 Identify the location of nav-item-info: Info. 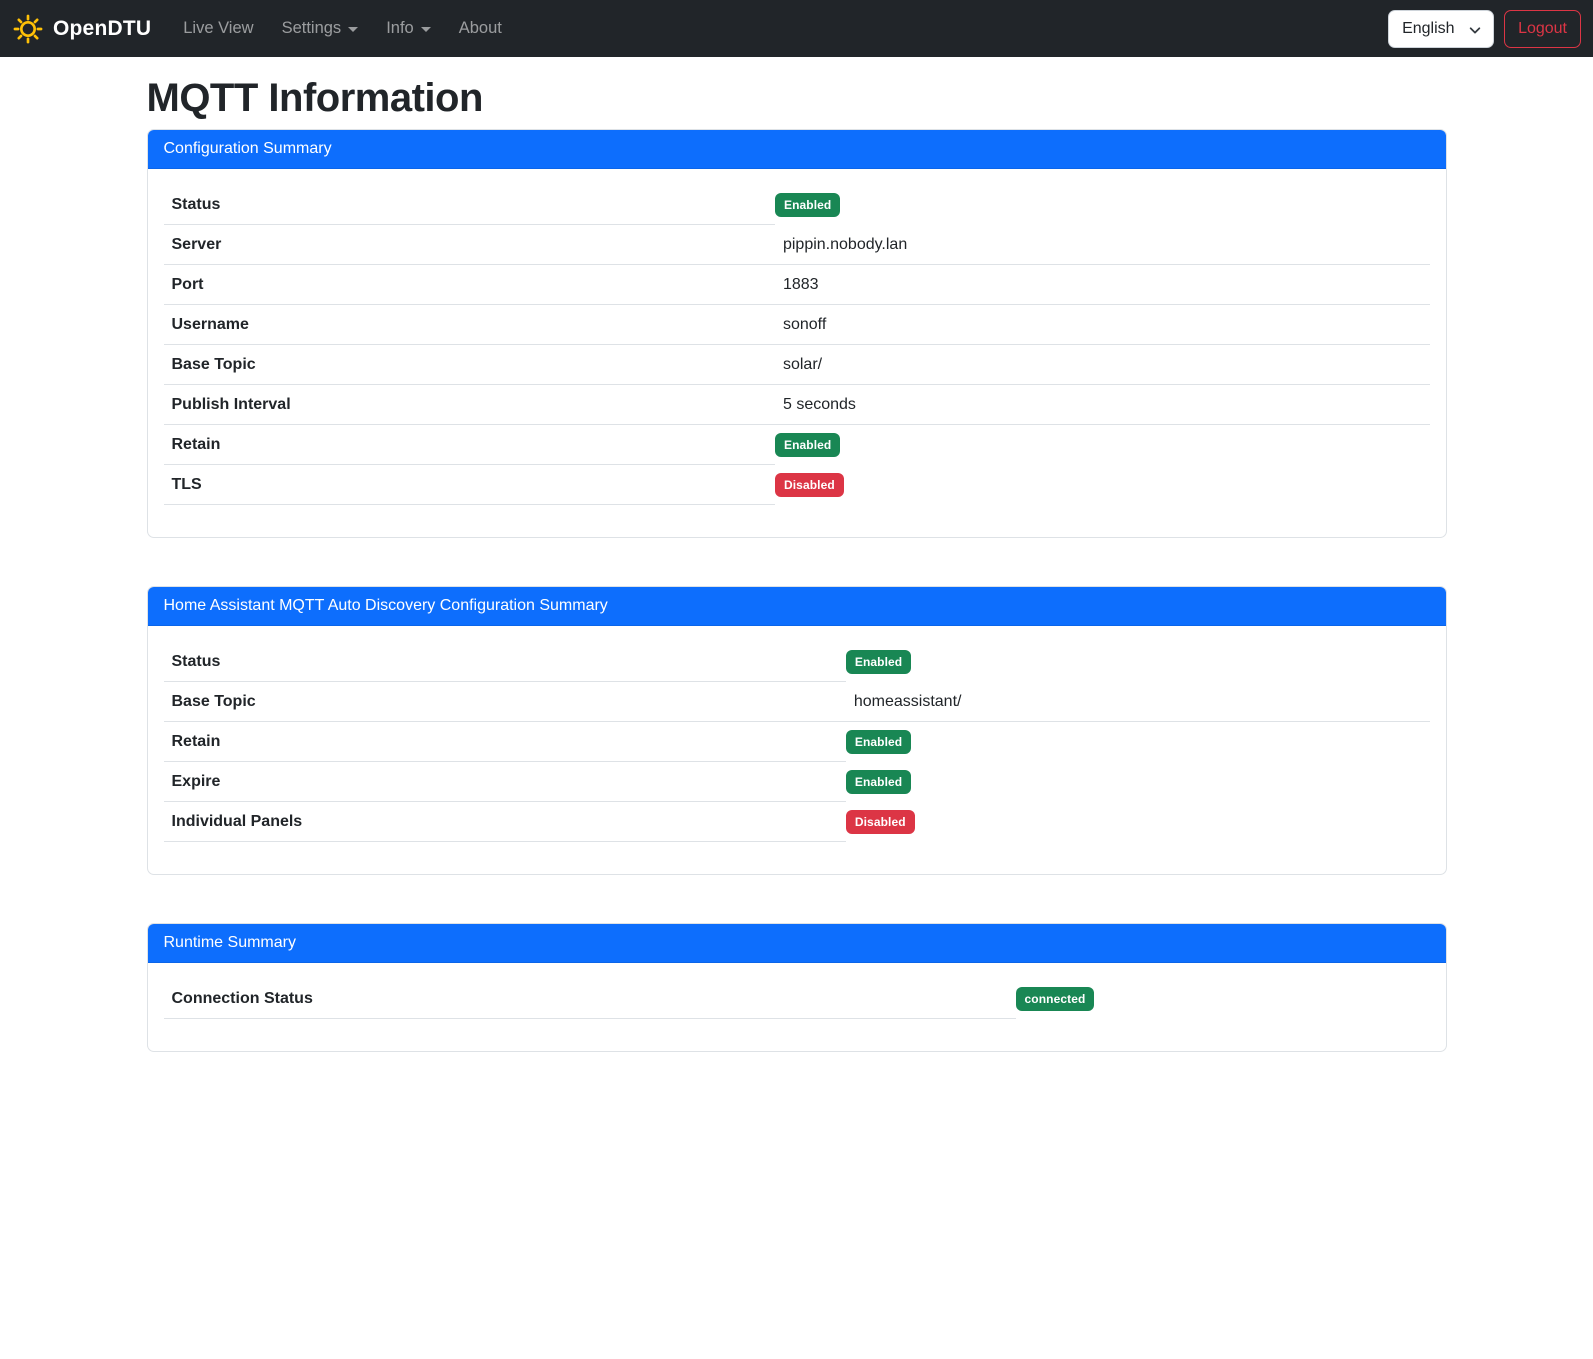
(408, 28).